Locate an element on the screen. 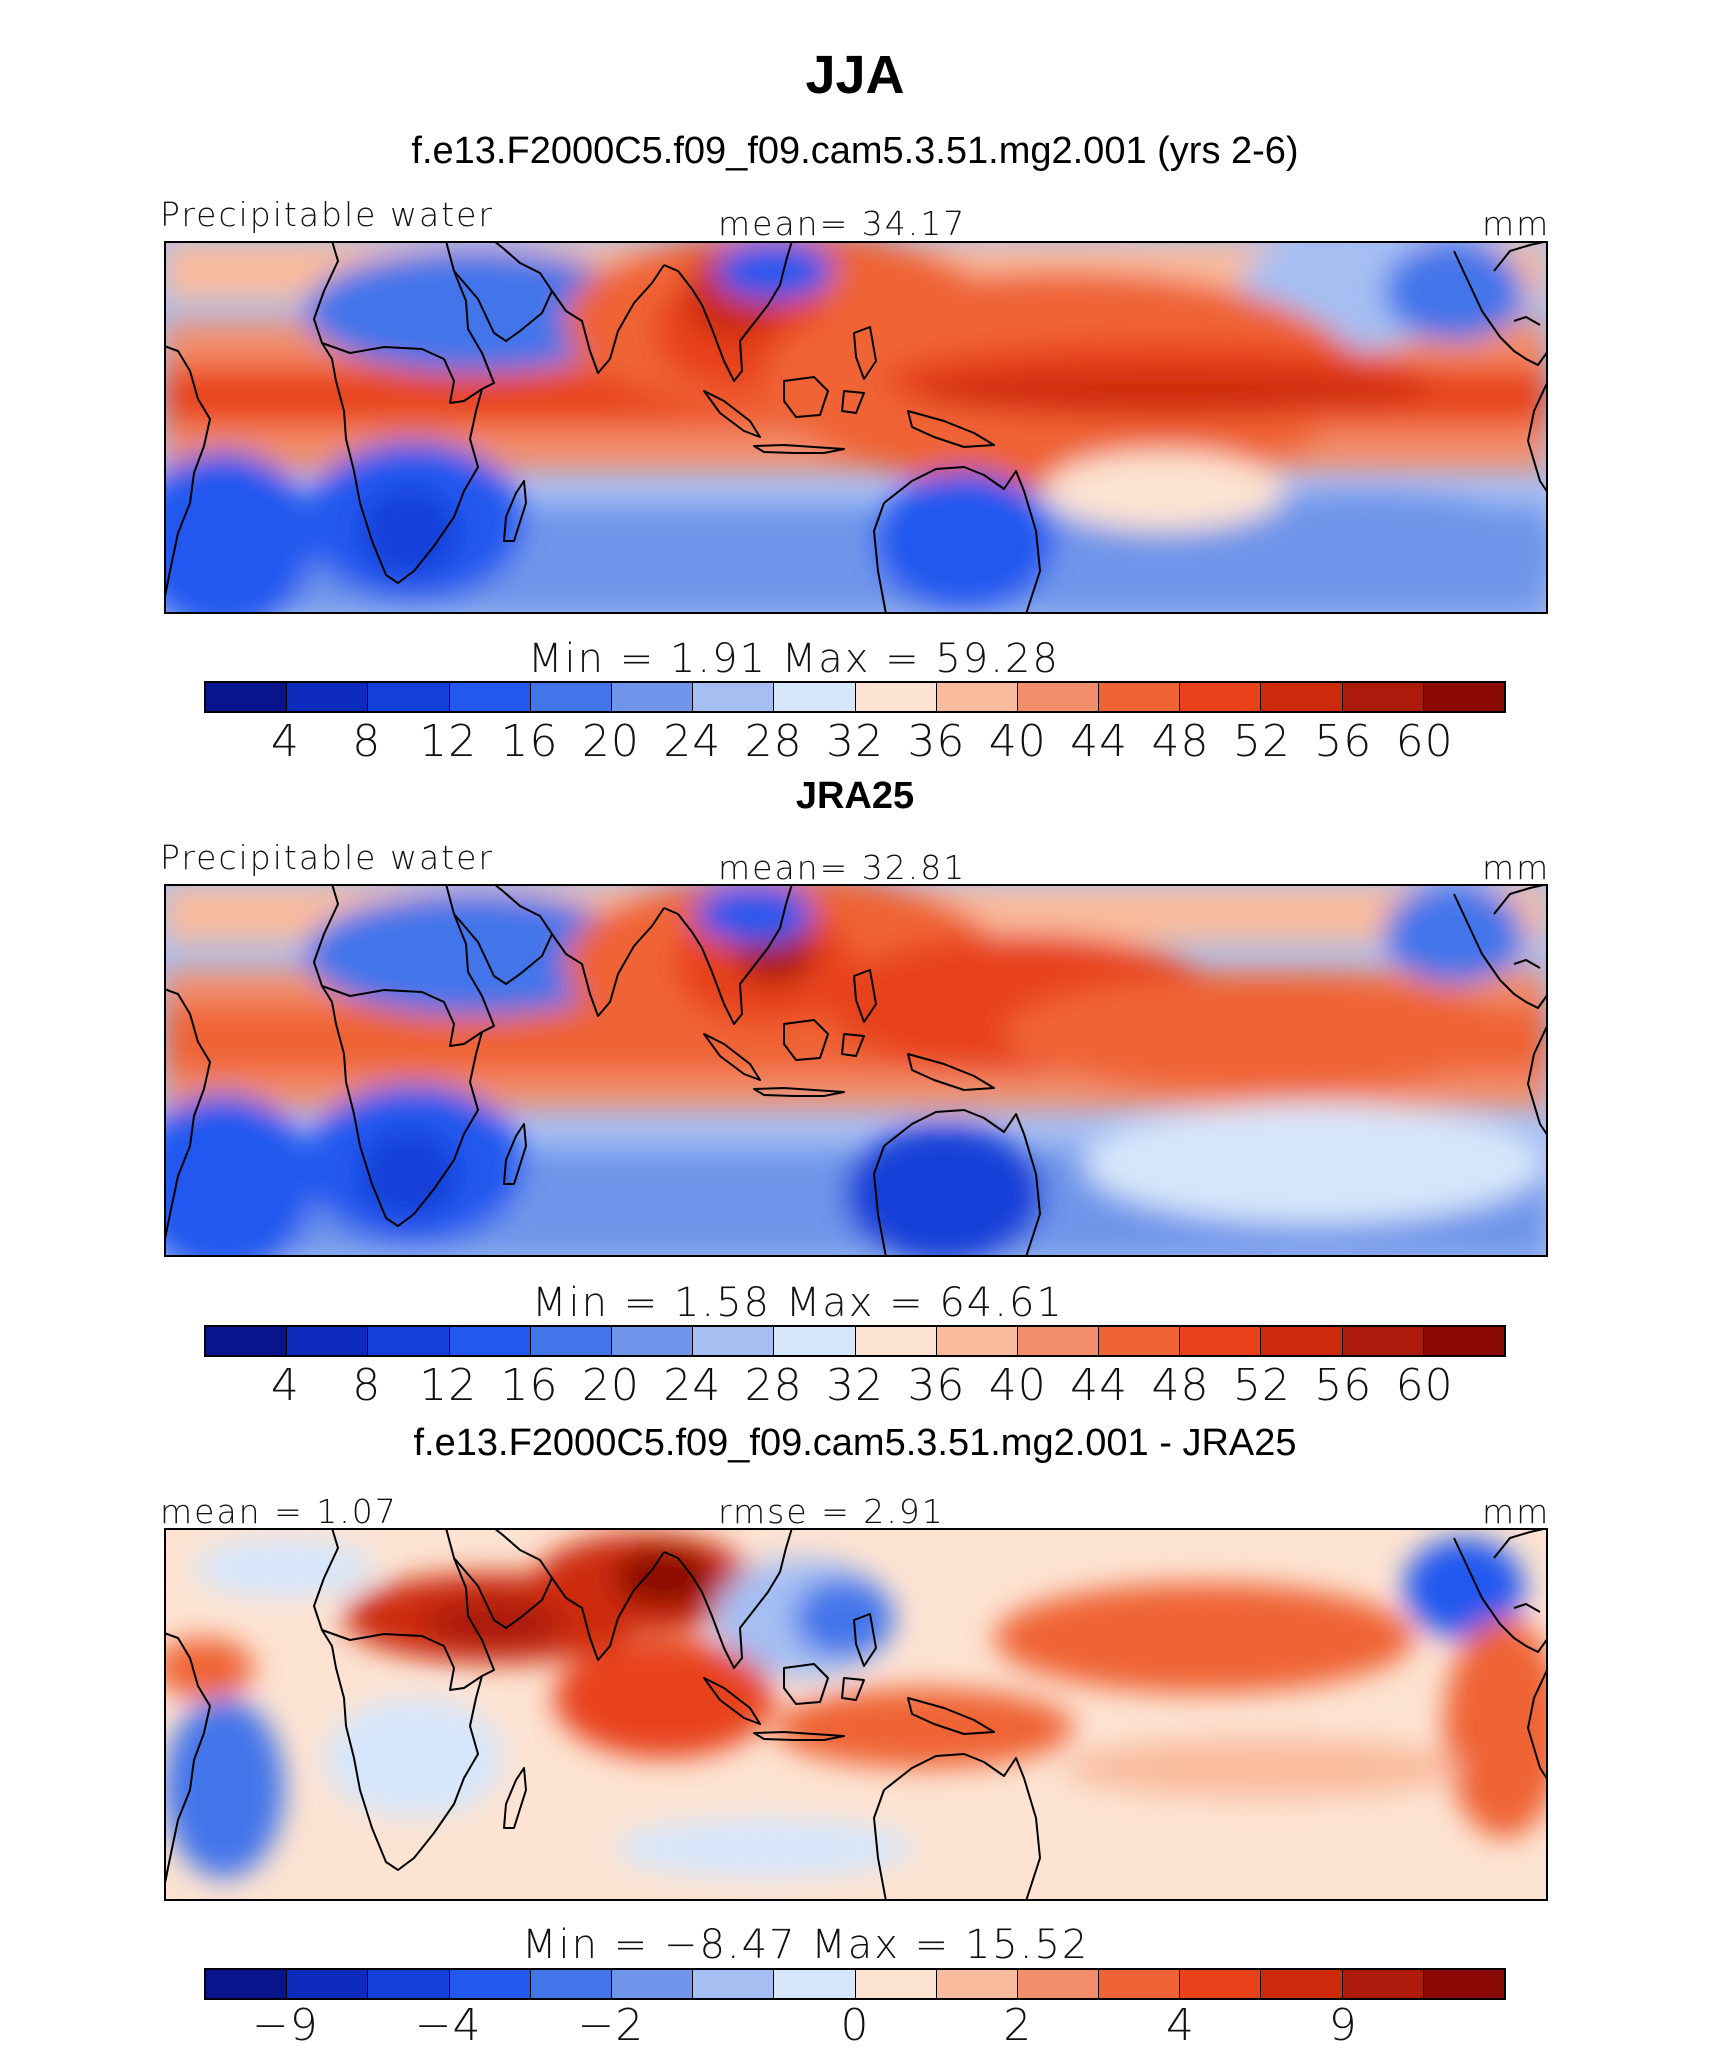  panel2-units-label: mm is located at coordinates (1516, 867).